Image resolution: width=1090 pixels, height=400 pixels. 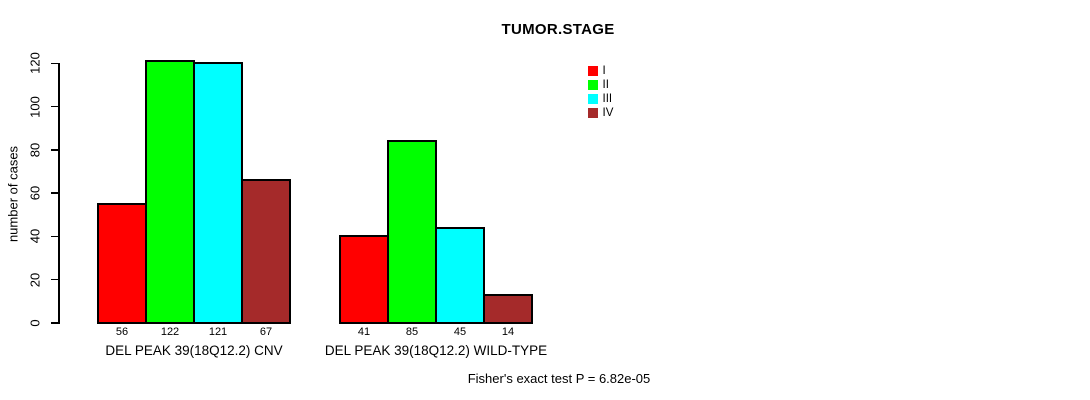 I want to click on legend-item-stage-II: II, so click(x=600, y=85).